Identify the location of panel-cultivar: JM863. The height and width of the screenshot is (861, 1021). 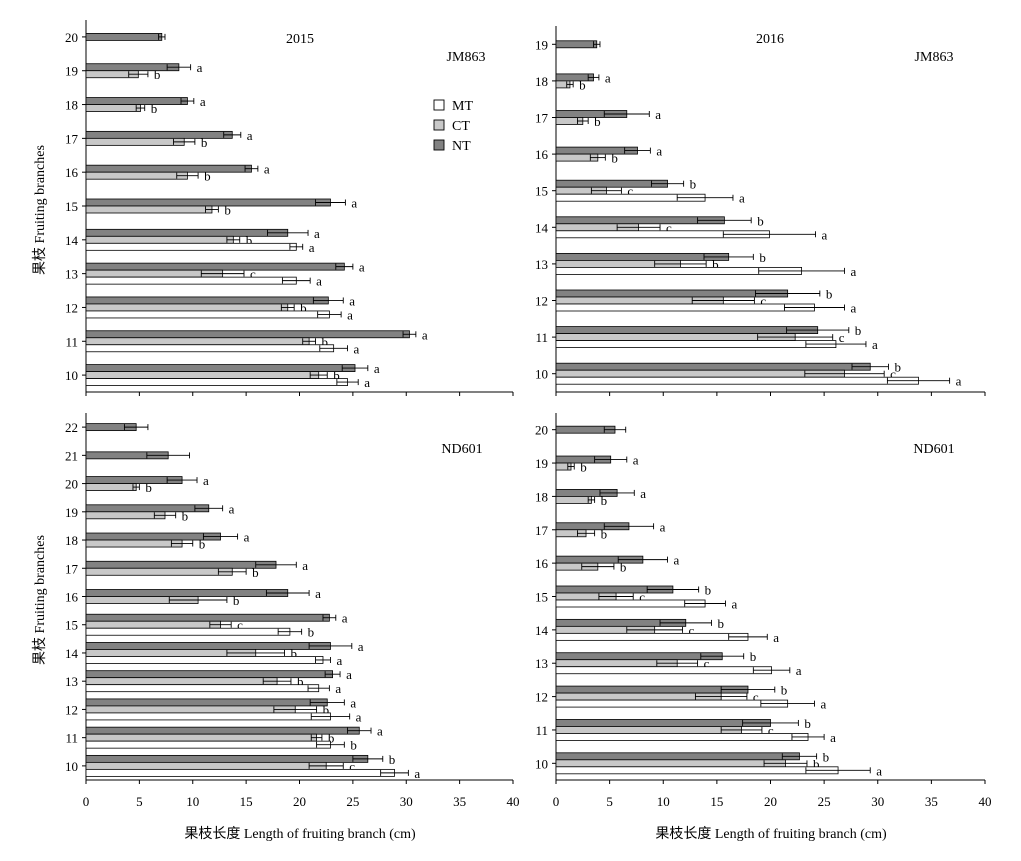
(934, 57).